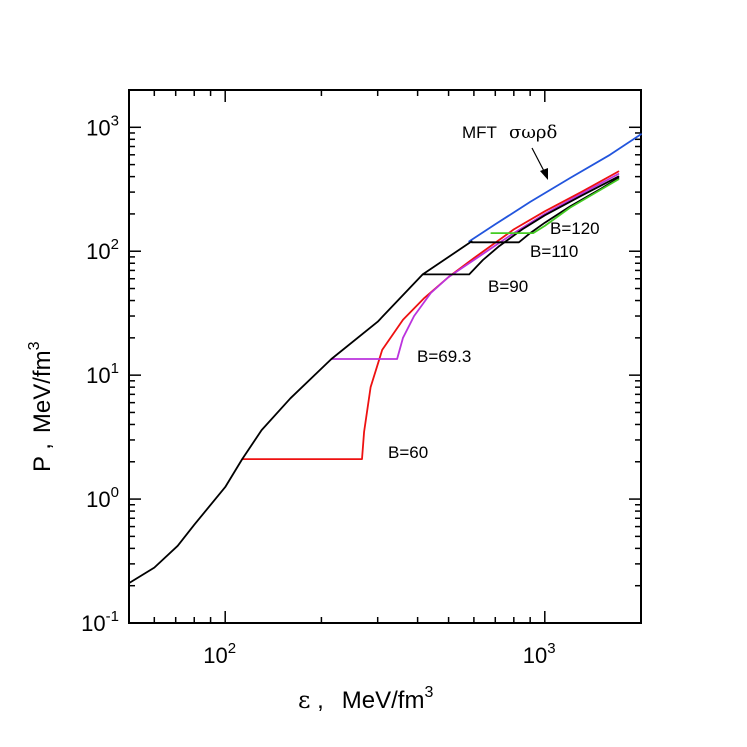 The height and width of the screenshot is (747, 747). I want to click on y-axis-sep: ,, so click(42, 449).